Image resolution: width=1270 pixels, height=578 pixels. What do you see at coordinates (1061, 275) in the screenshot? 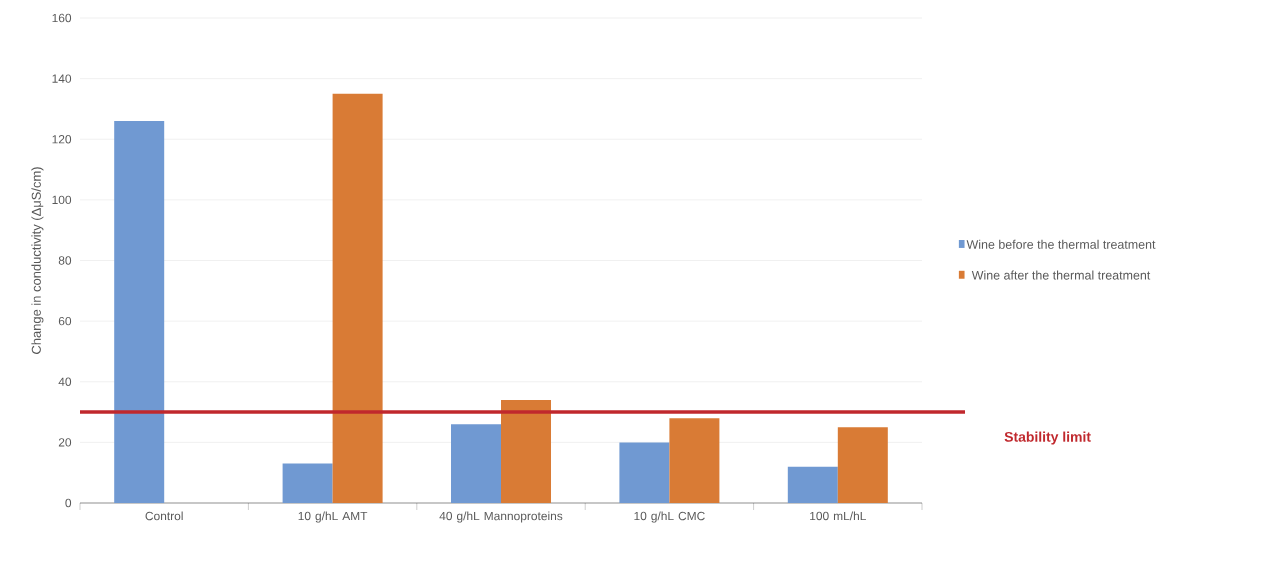
I see `legend-label: Wine after the thermal treatment` at bounding box center [1061, 275].